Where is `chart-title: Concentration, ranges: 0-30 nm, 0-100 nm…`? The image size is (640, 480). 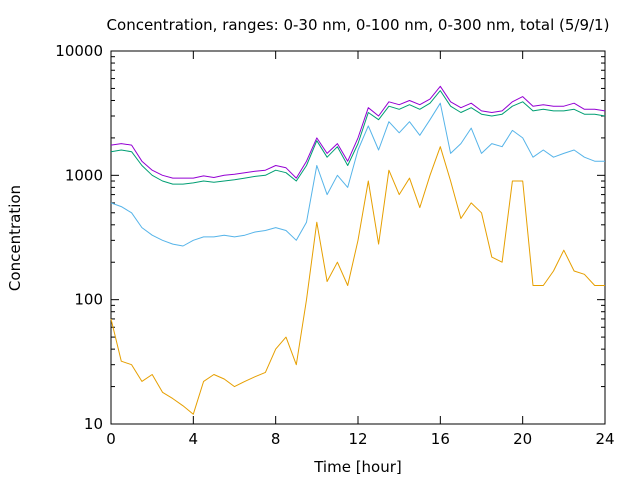
chart-title: Concentration, ranges: 0-30 nm, 0-100 nm… is located at coordinates (358, 25).